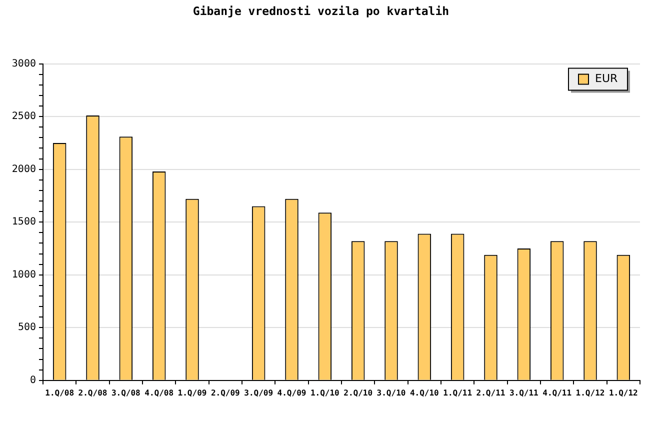  What do you see at coordinates (325, 393) in the screenshot?
I see `x-tick-label: 1.Q/10` at bounding box center [325, 393].